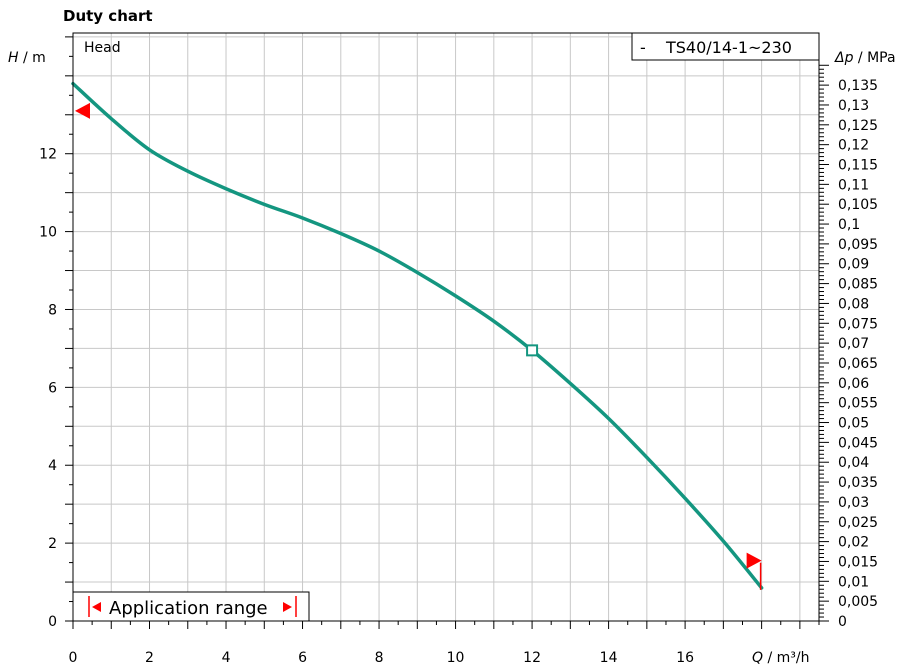 Image resolution: width=921 pixels, height=665 pixels. What do you see at coordinates (858, 126) in the screenshot?
I see `right-tick-label: 0,125` at bounding box center [858, 126].